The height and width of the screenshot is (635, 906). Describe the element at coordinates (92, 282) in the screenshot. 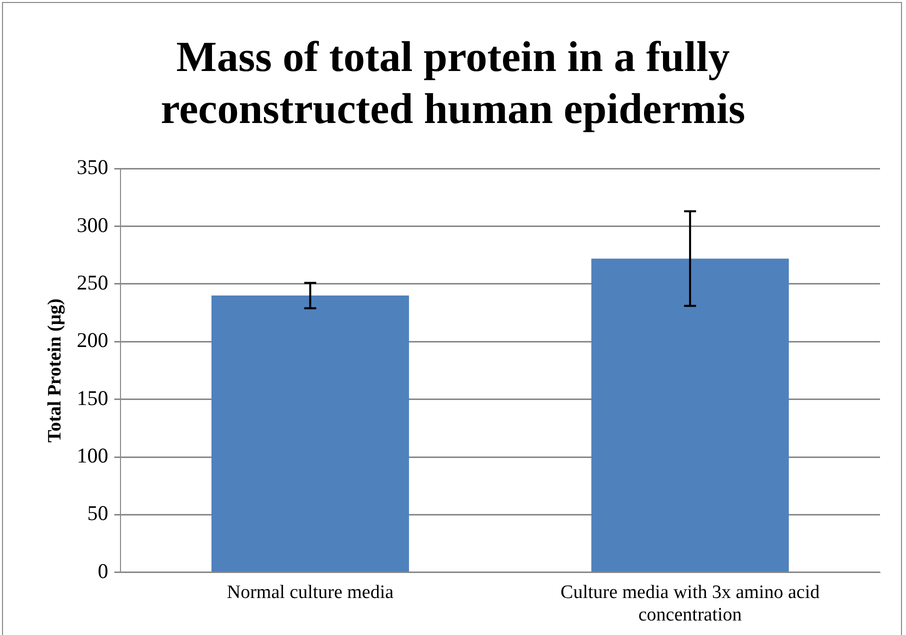

I see `y-tick-label: 250` at that location.